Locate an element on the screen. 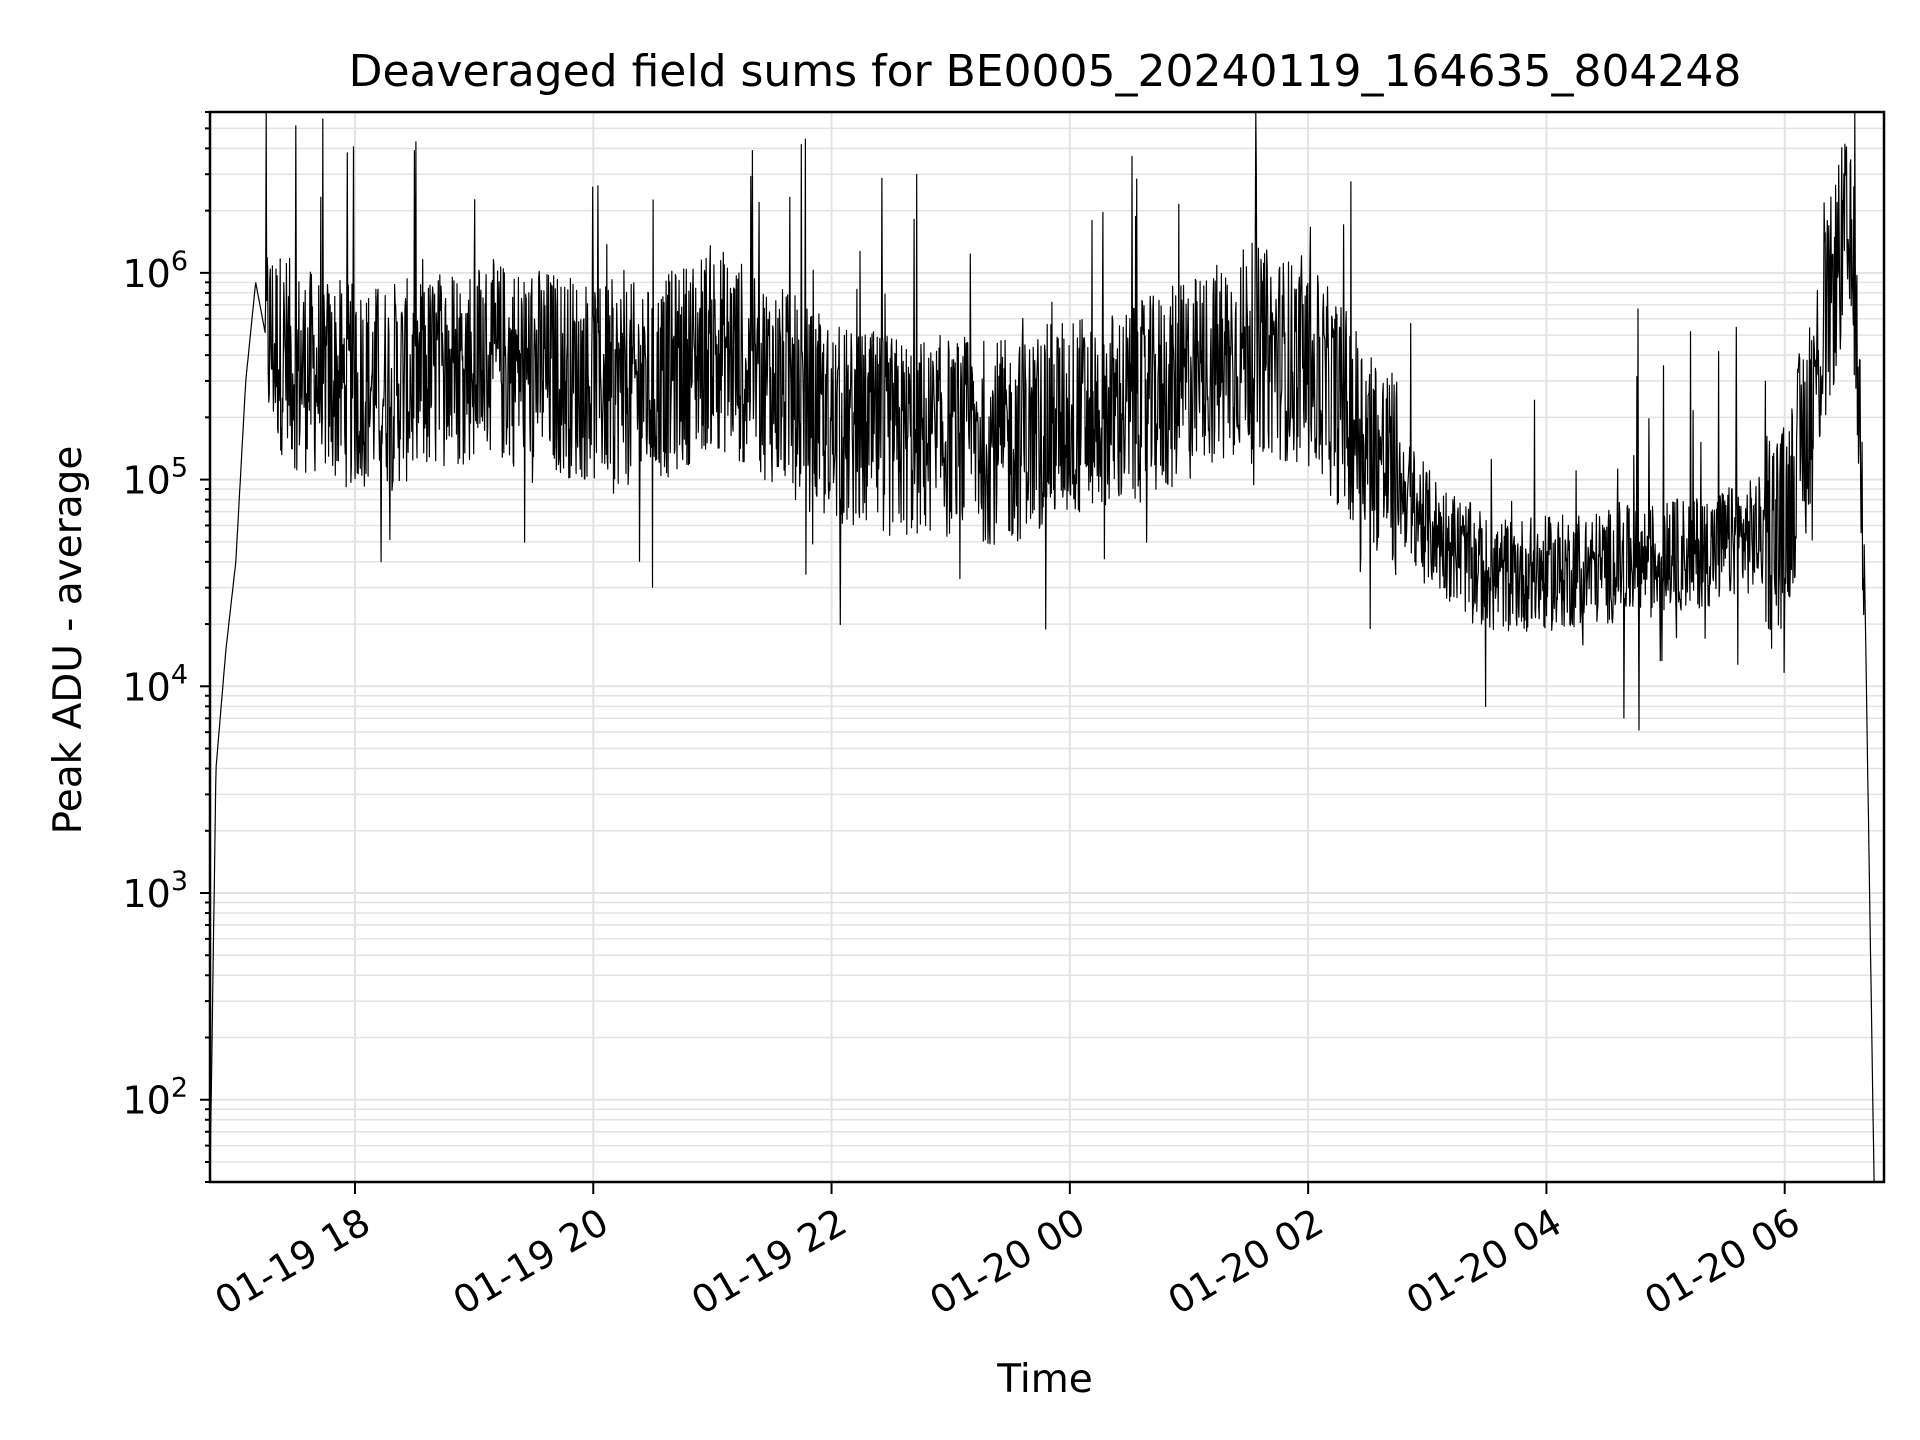 This screenshot has height=1440, width=1920. y-tick-label: 103 is located at coordinates (155, 891).